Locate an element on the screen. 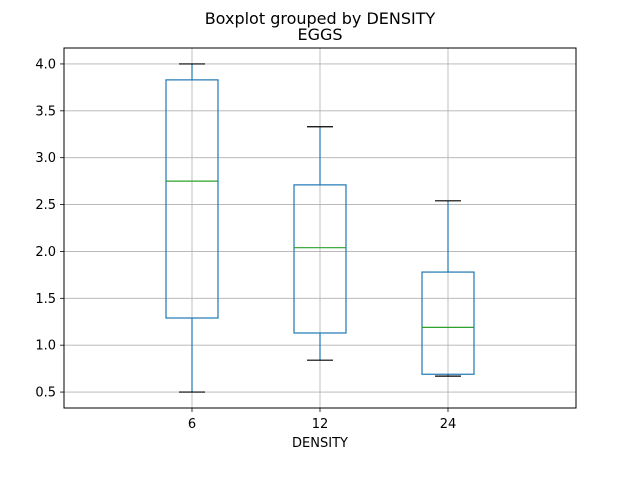 This screenshot has width=640, height=480. y-tick-label: 3.5 is located at coordinates (45, 111).